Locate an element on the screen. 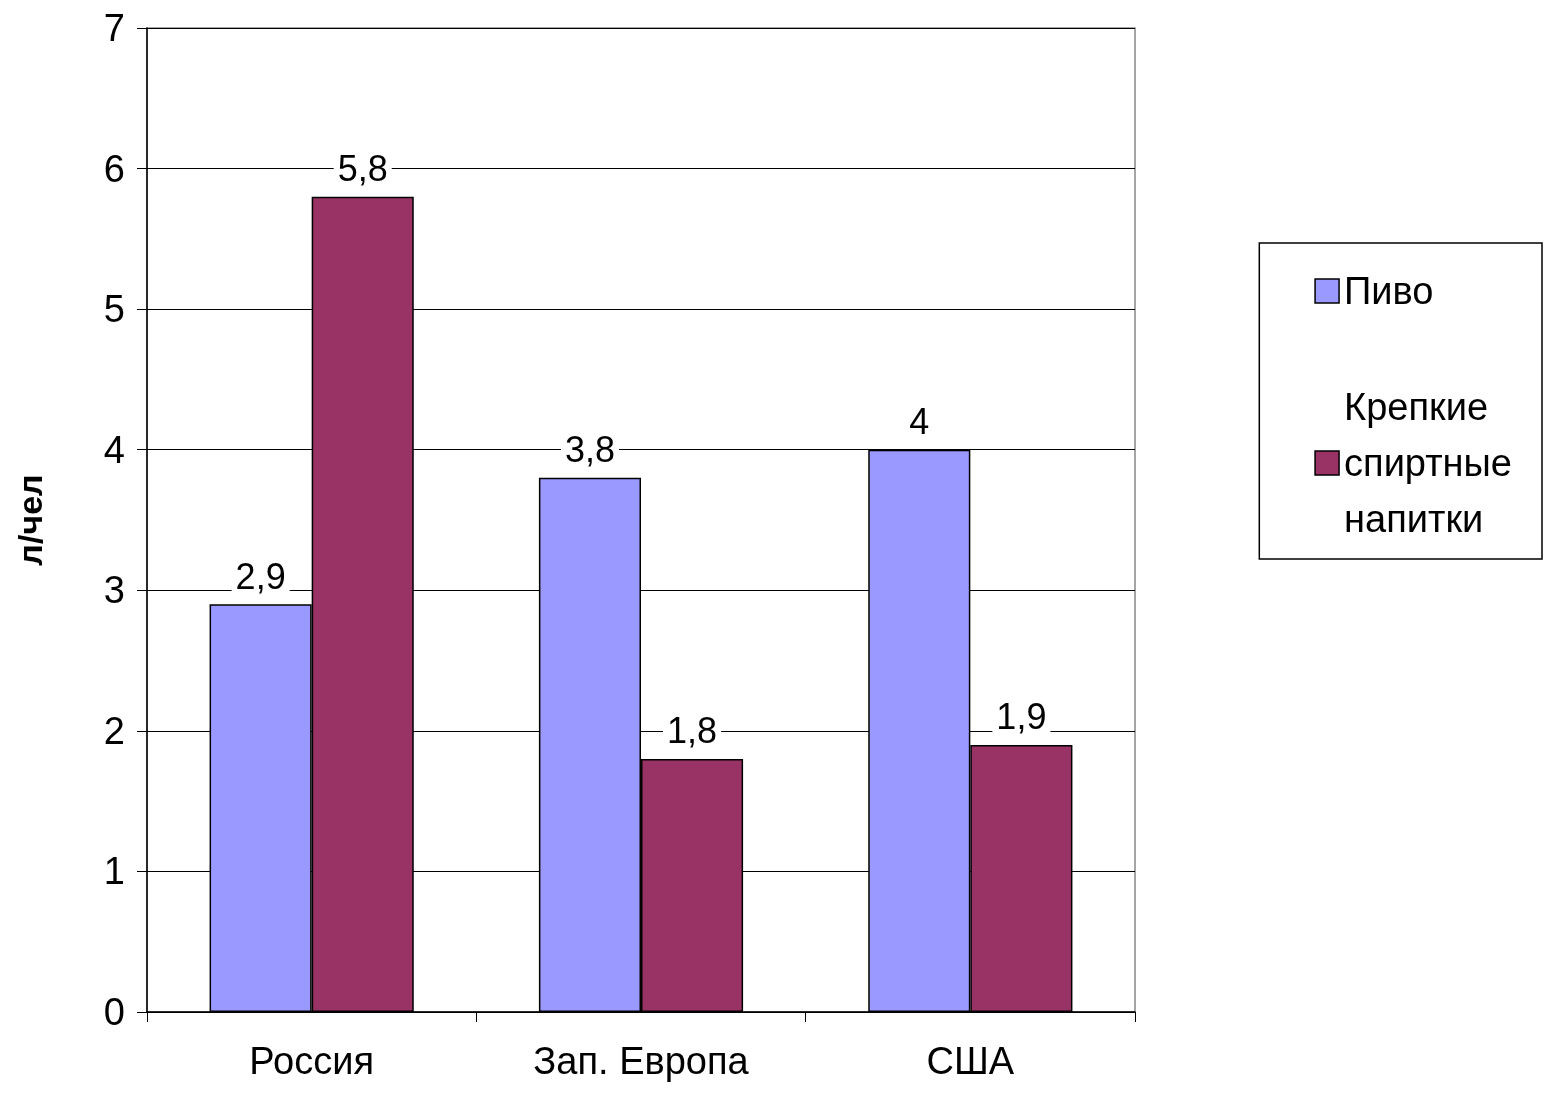  data-label: 3,8 is located at coordinates (589, 450).